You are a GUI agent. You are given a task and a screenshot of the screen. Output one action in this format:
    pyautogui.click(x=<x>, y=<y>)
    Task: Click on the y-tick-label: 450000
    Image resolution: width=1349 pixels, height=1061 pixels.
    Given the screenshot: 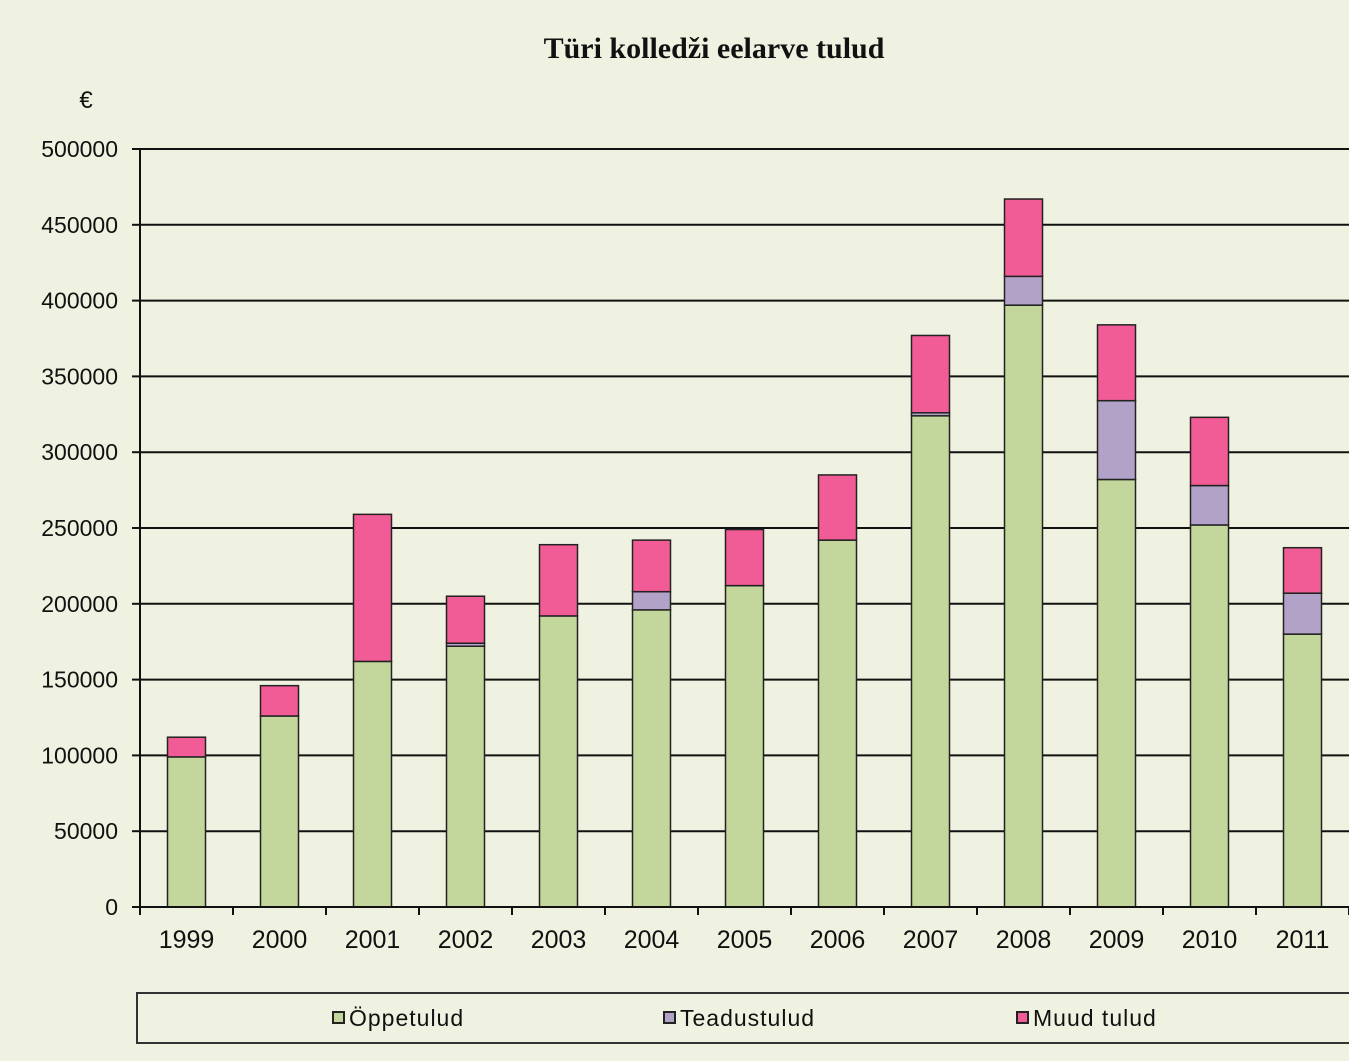 What is the action you would take?
    pyautogui.click(x=79, y=225)
    